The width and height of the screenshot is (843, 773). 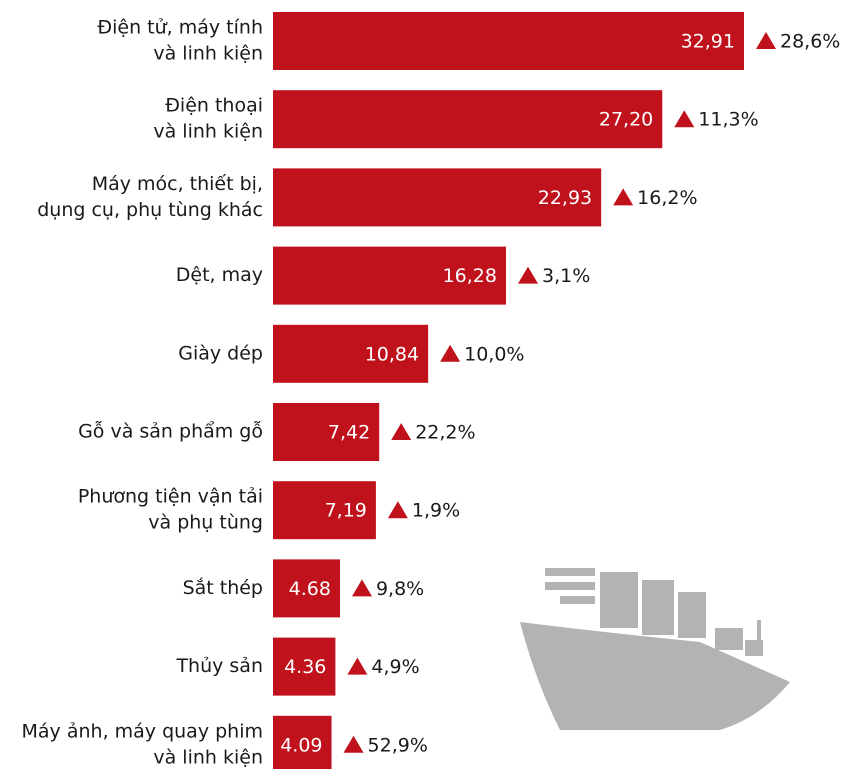 What do you see at coordinates (667, 198) in the screenshot?
I see `growth-label: 16,2%` at bounding box center [667, 198].